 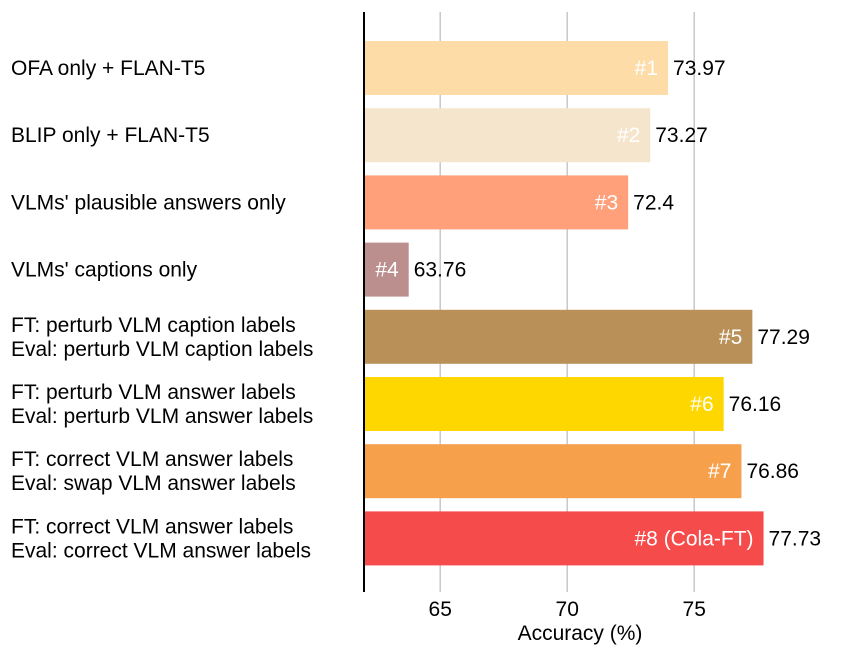 What do you see at coordinates (162, 349) in the screenshot?
I see `category-label-5-line-2: Eval: perturb VLM caption labels` at bounding box center [162, 349].